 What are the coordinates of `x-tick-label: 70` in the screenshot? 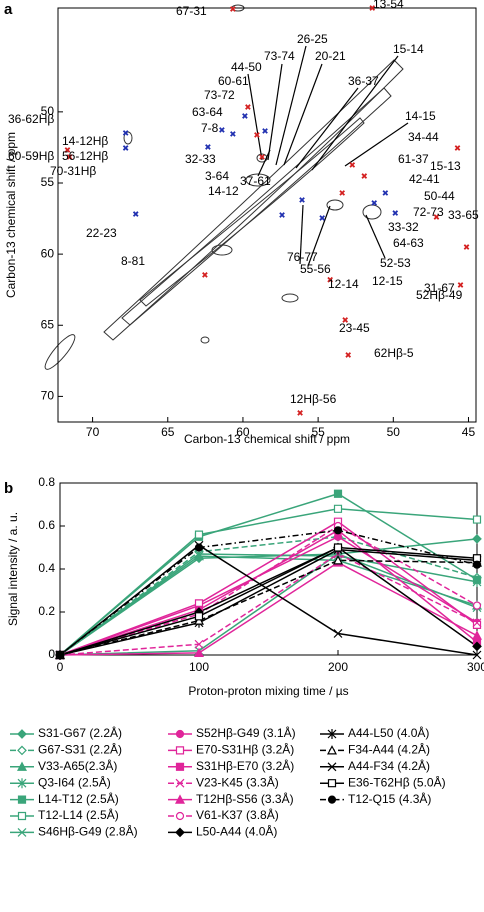 It's located at (93, 432).